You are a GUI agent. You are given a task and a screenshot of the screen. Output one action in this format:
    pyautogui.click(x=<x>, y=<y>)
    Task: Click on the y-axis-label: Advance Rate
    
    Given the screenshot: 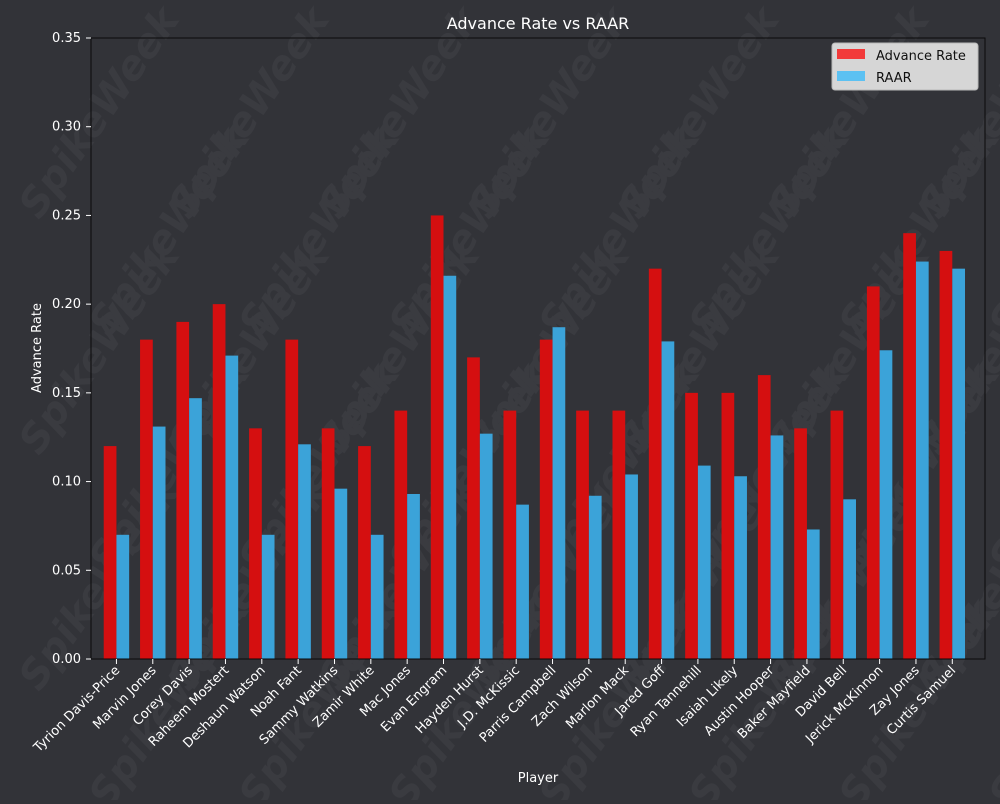 What is the action you would take?
    pyautogui.click(x=37, y=348)
    